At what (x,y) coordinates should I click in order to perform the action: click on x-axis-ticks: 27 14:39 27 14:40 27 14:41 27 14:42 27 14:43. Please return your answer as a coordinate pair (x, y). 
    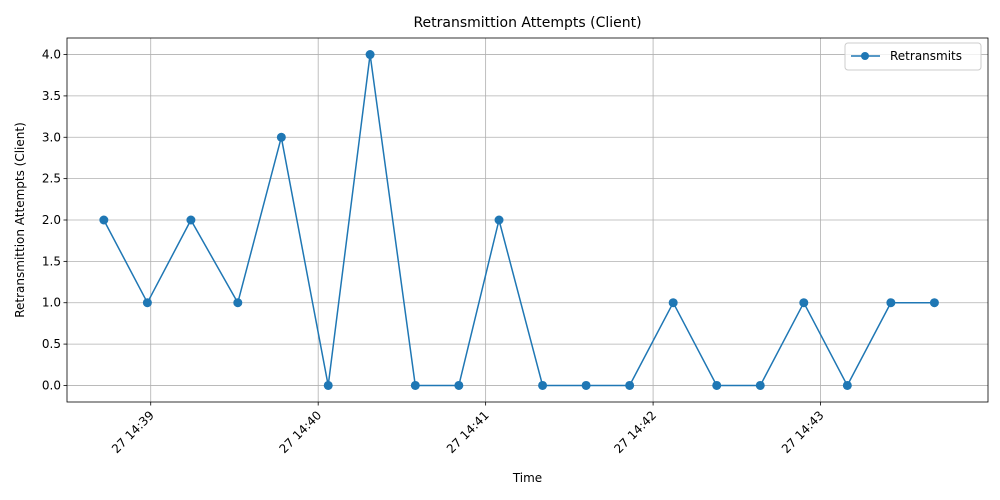
    Looking at the image, I should click on (468, 429).